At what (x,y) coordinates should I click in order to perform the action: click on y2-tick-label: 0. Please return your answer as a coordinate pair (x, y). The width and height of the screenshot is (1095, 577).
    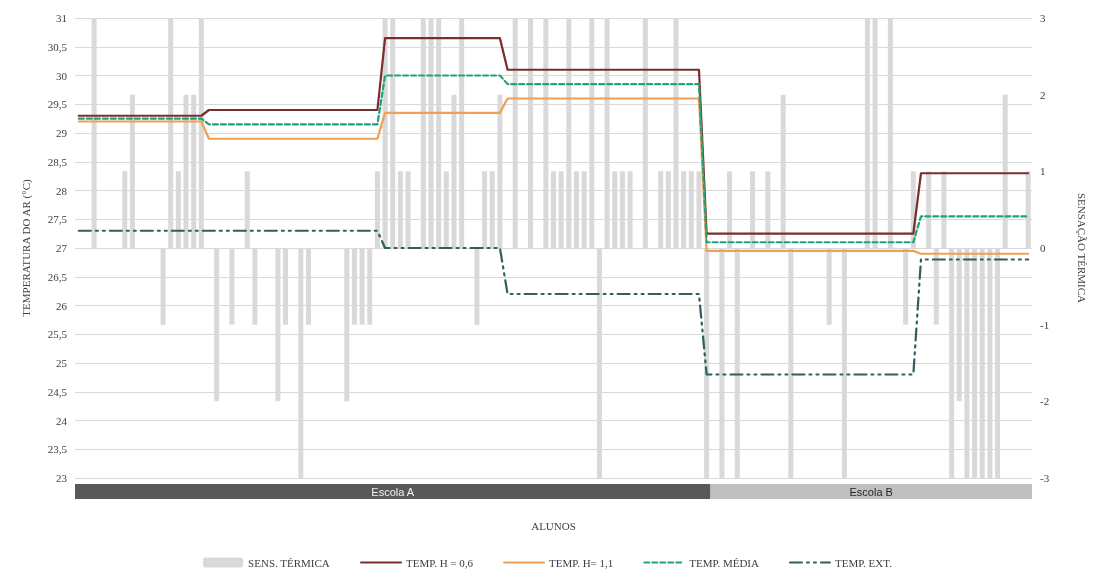
    Looking at the image, I should click on (1043, 248).